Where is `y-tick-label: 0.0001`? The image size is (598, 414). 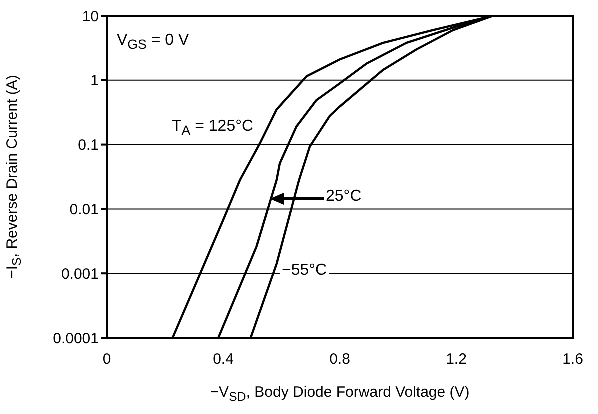 y-tick-label: 0.0001 is located at coordinates (76, 339).